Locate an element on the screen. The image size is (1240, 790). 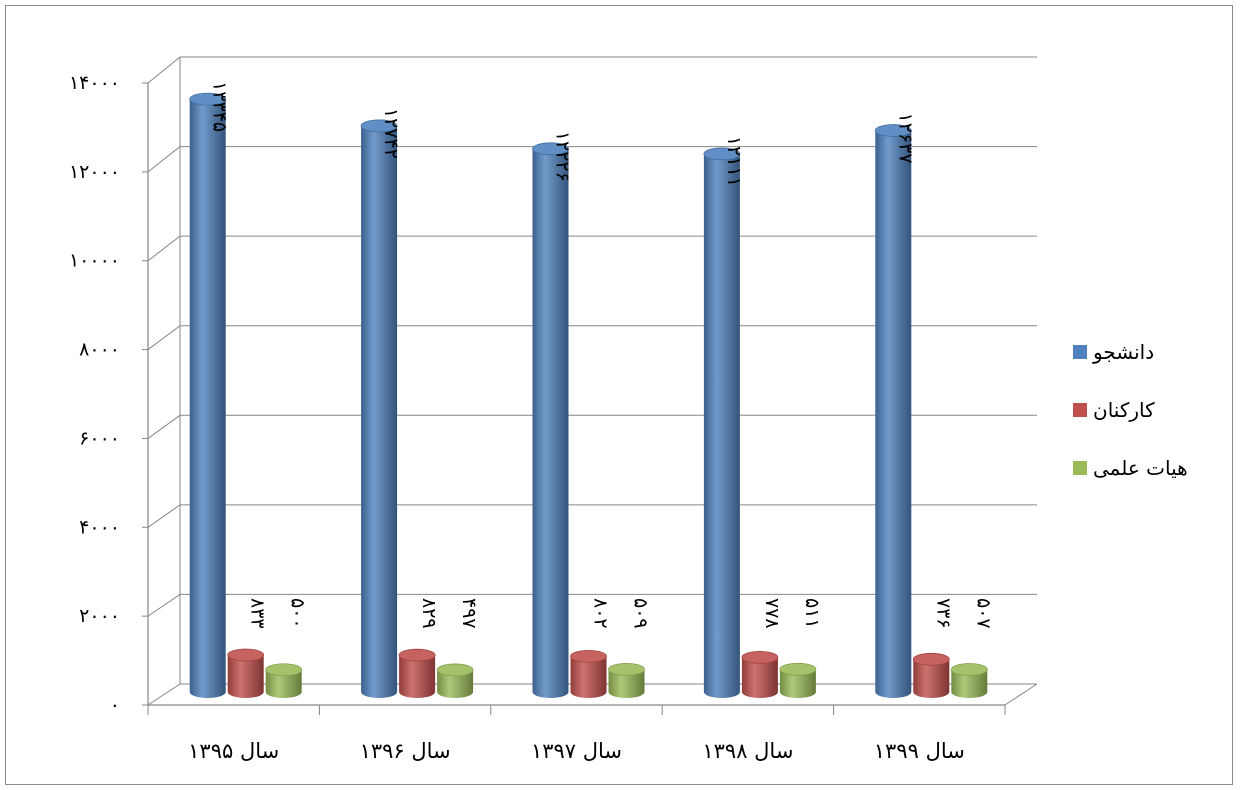
y-tick-label: ۸۰۰۰ is located at coordinates (99, 350).